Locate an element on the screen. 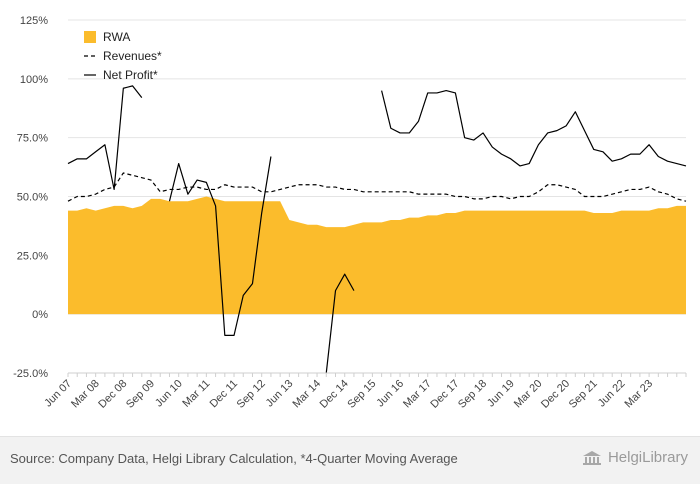 This screenshot has height=484, width=700. x-tick-label: Jun 07 is located at coordinates (58, 394).